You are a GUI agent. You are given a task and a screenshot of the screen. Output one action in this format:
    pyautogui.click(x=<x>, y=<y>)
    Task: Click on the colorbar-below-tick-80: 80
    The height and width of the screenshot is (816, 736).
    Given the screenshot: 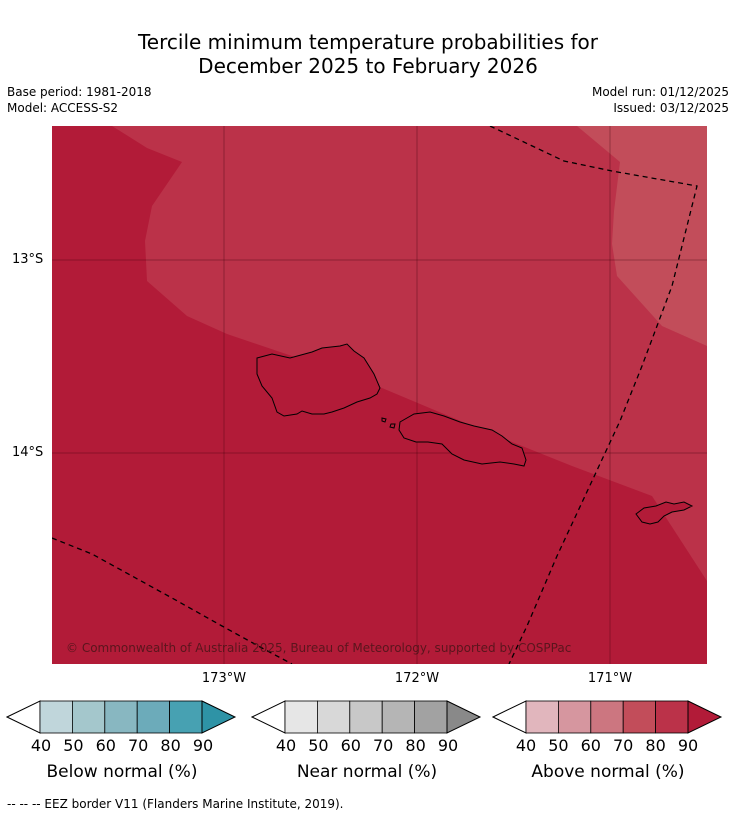 What is the action you would take?
    pyautogui.click(x=170, y=745)
    